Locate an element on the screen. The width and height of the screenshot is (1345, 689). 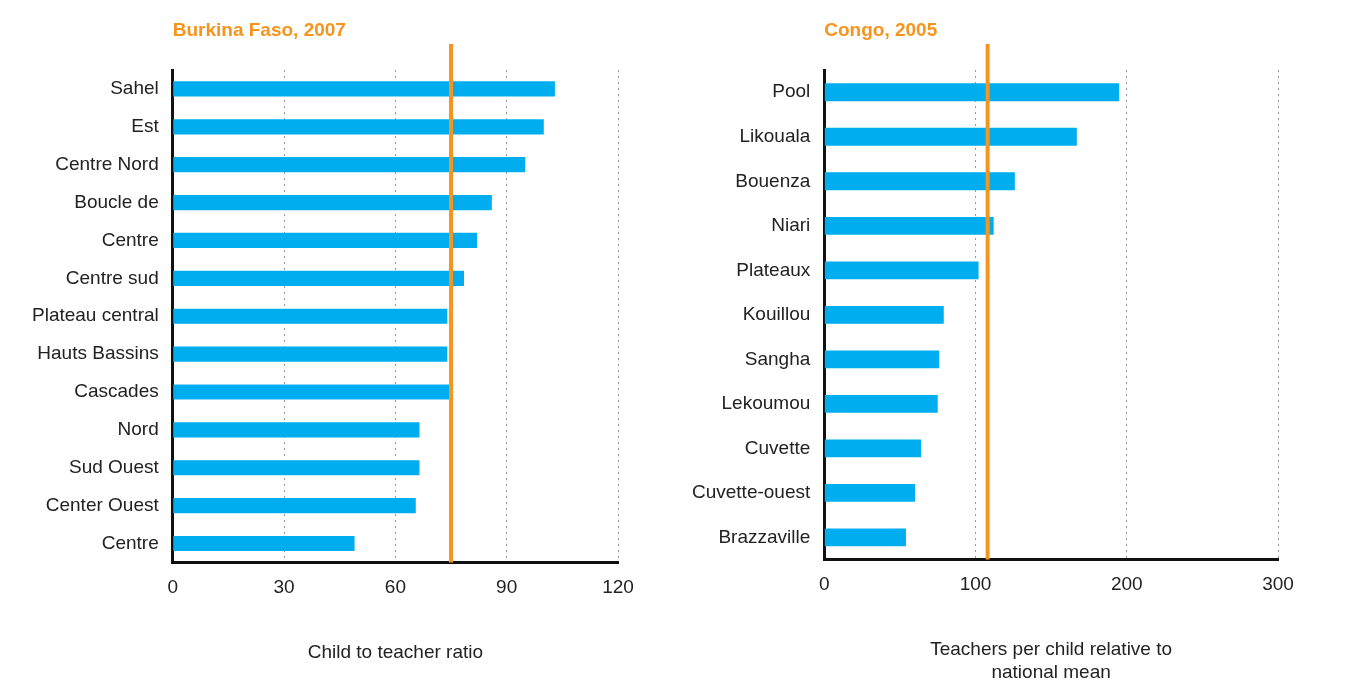
x-tick-label: 100 is located at coordinates (975, 584).